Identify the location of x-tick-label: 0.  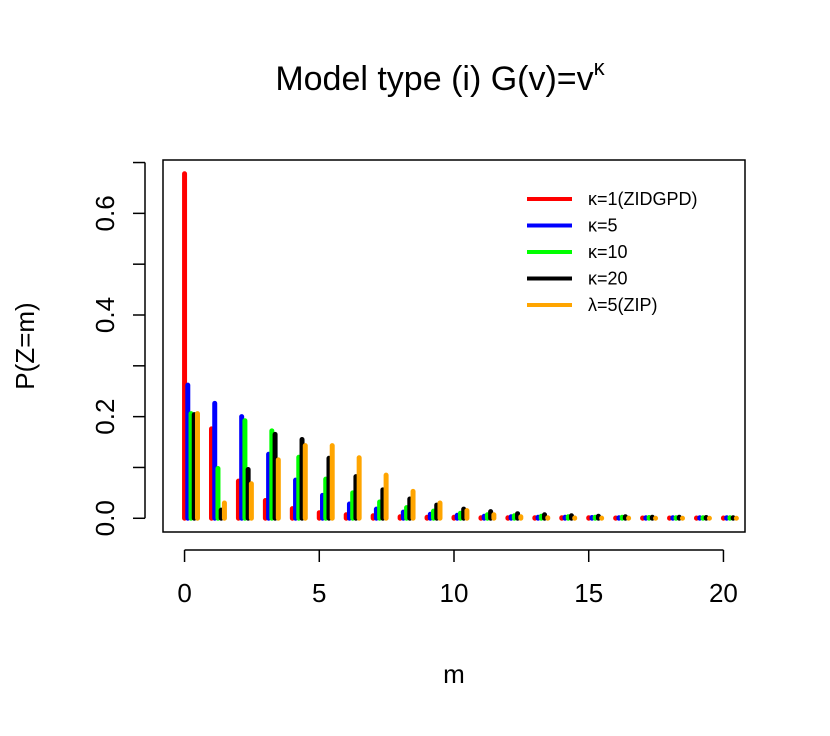
(184, 593).